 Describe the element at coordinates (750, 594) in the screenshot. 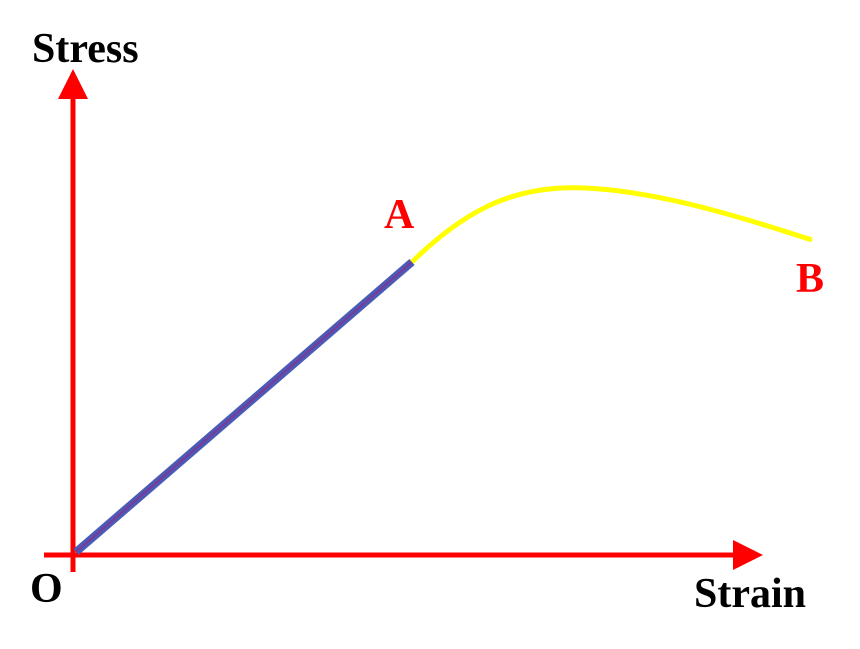

I see `x-axis-label: Strain` at that location.